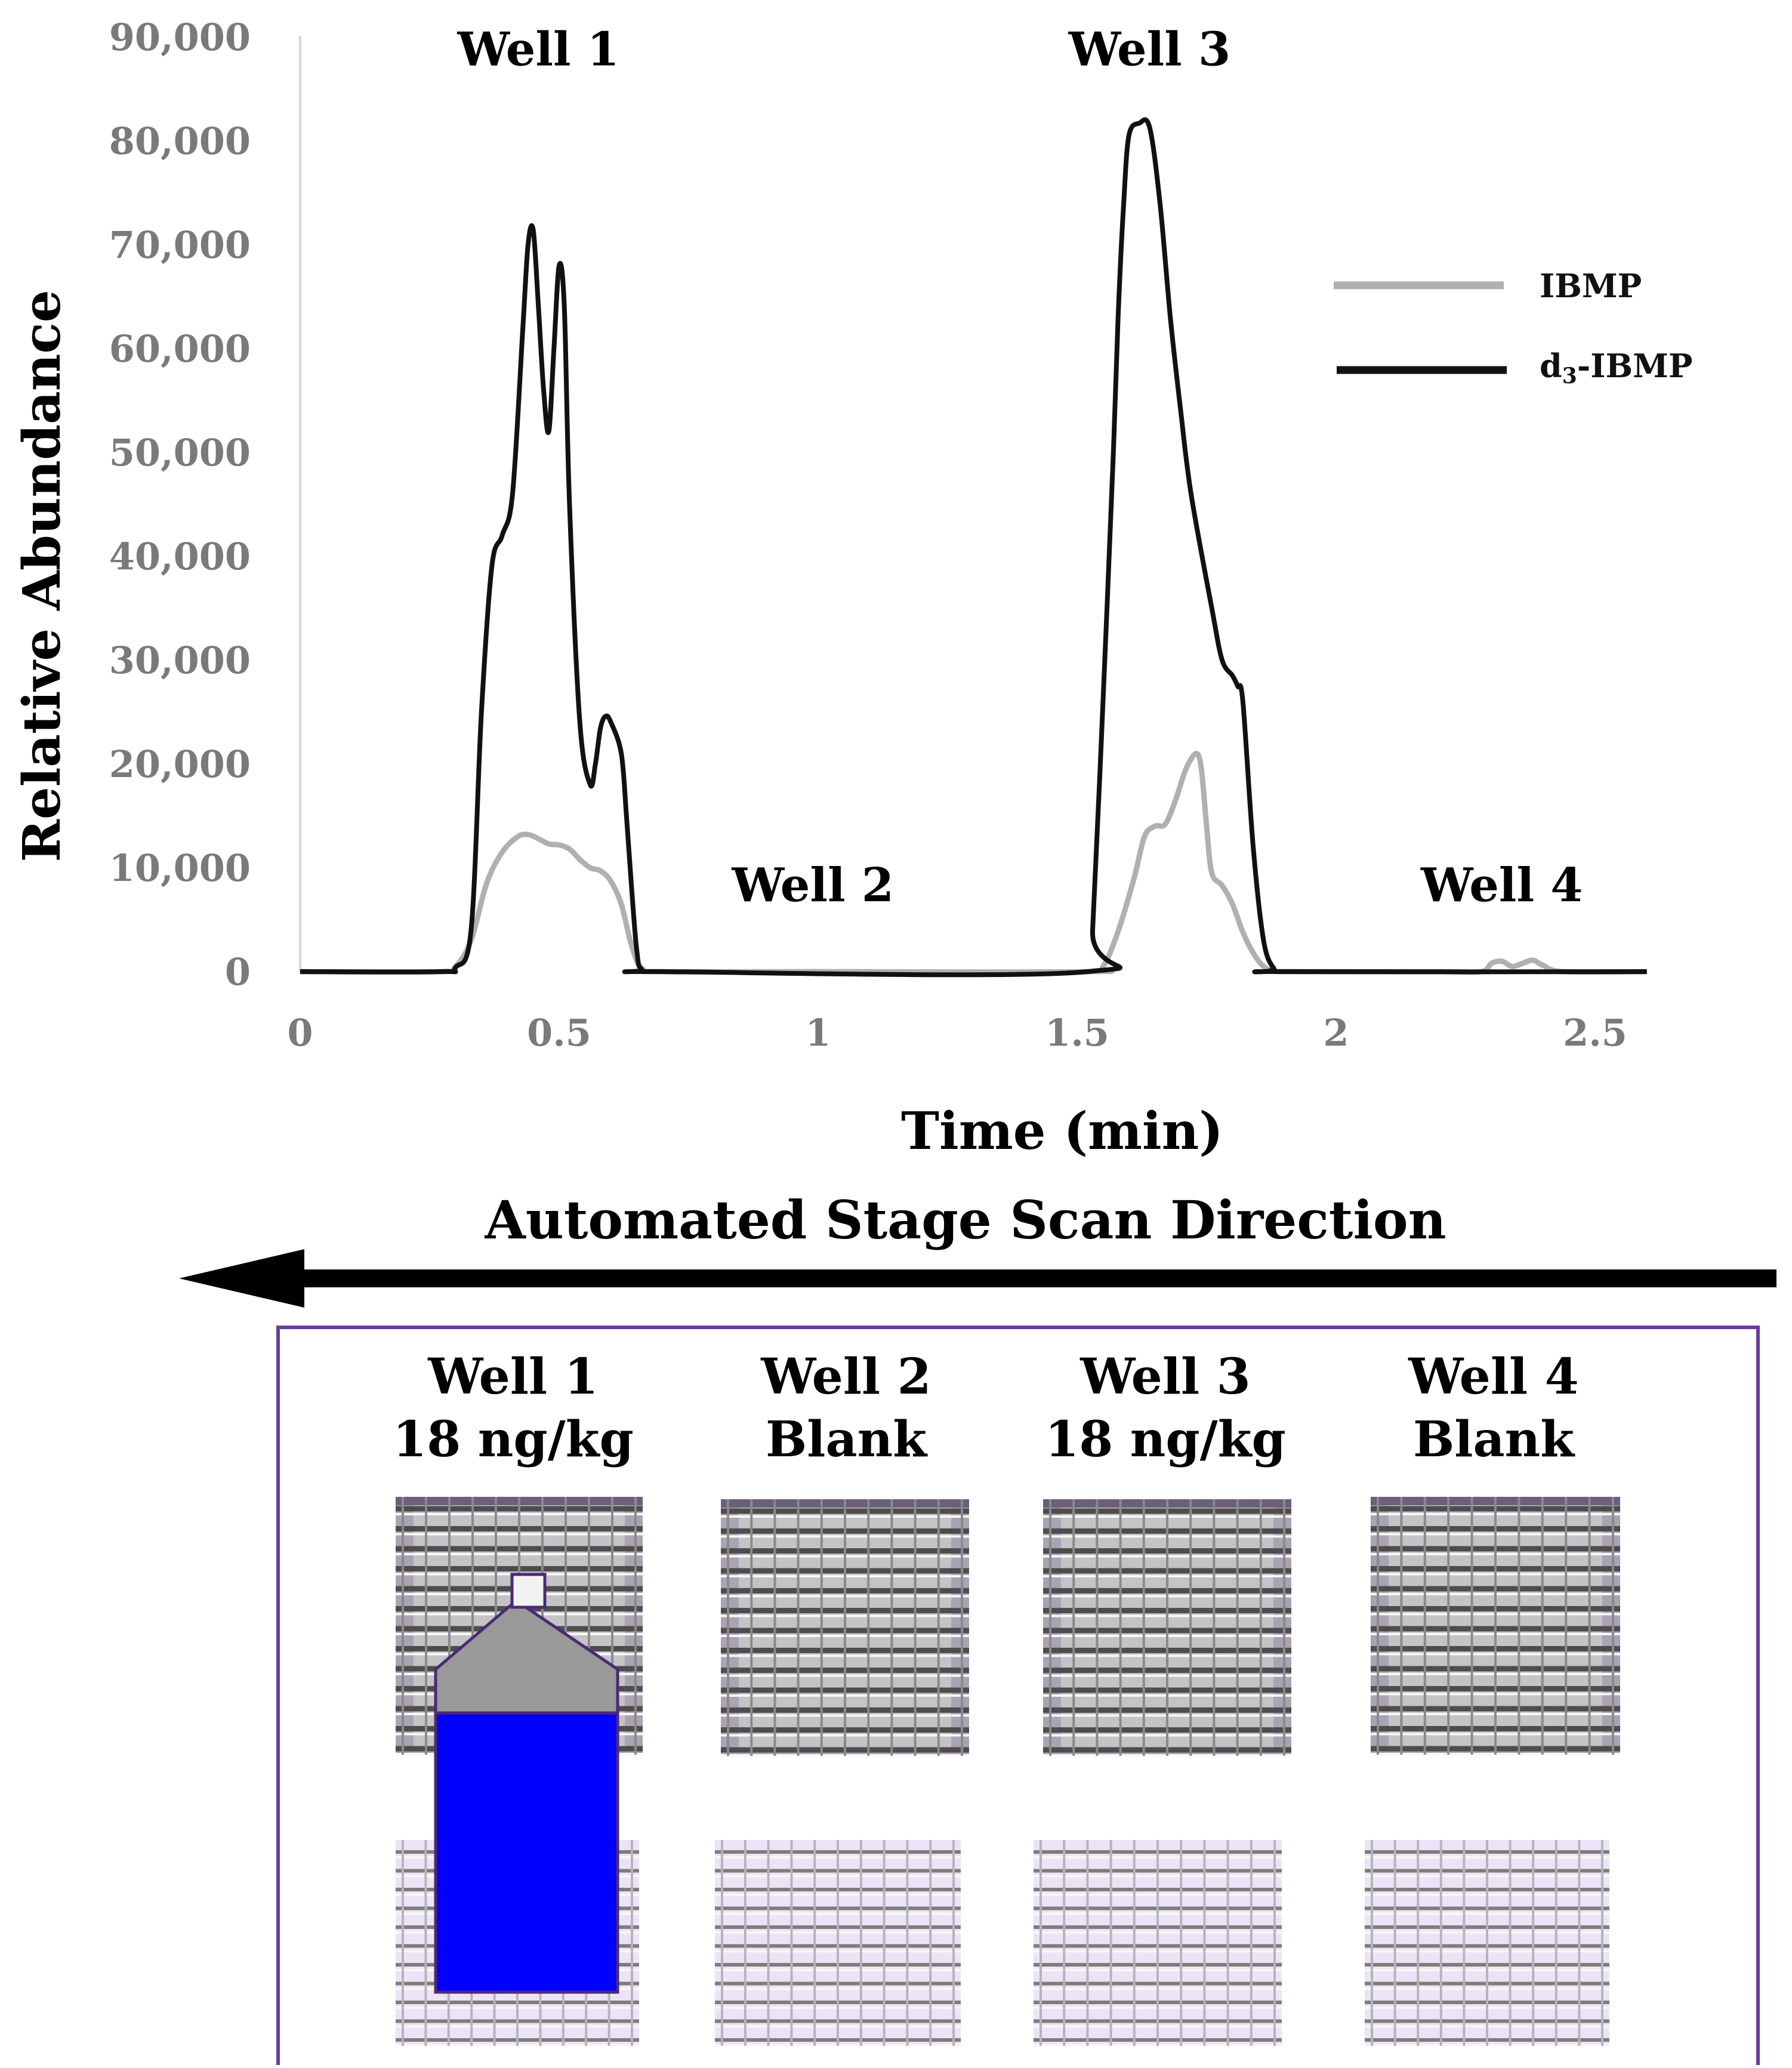 The width and height of the screenshot is (1792, 2068). I want to click on legend: IBMP d3-IBMP, so click(1513, 328).